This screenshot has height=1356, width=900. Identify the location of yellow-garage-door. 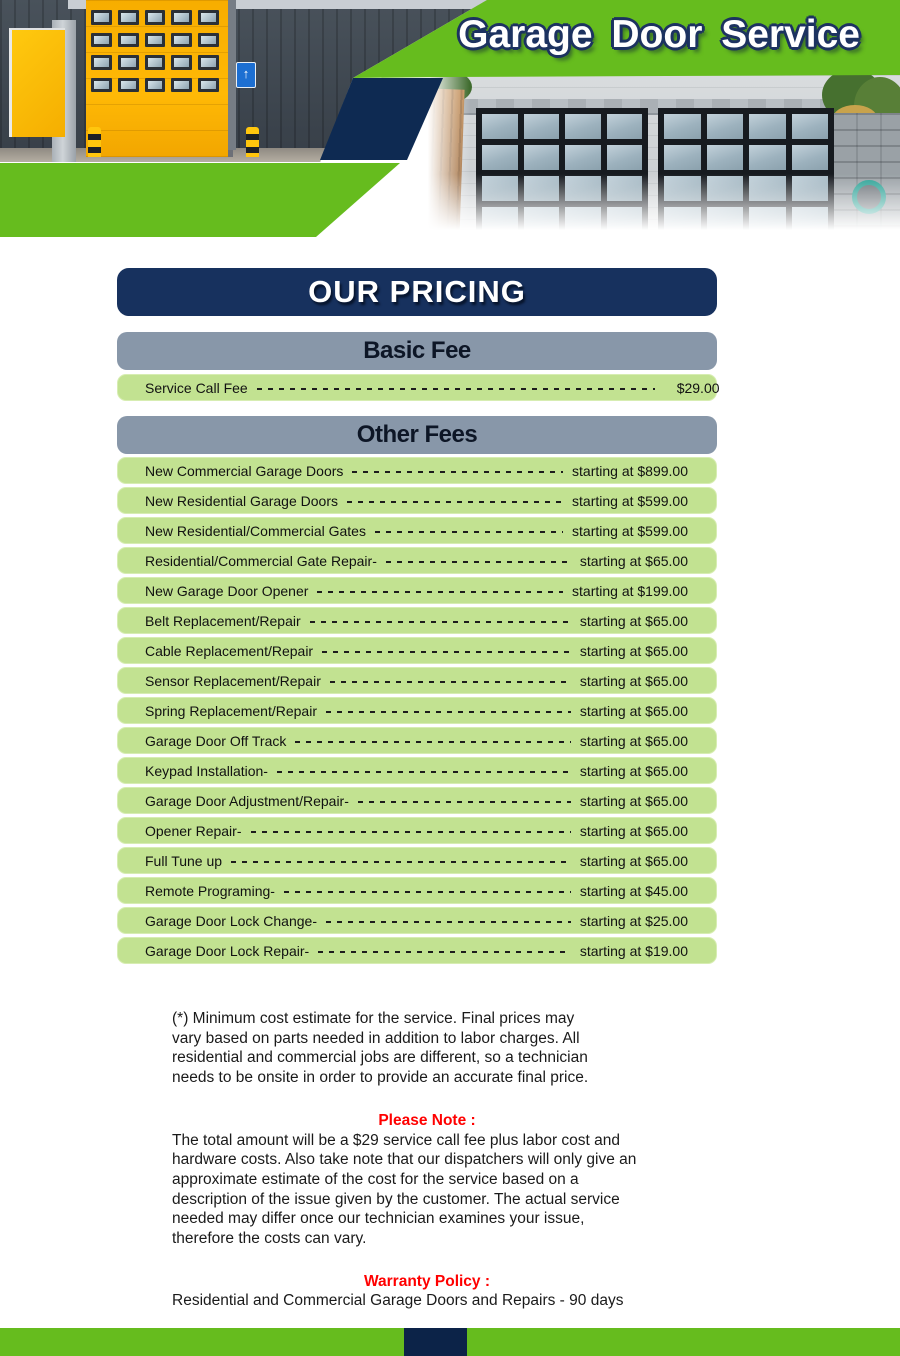
(159, 78).